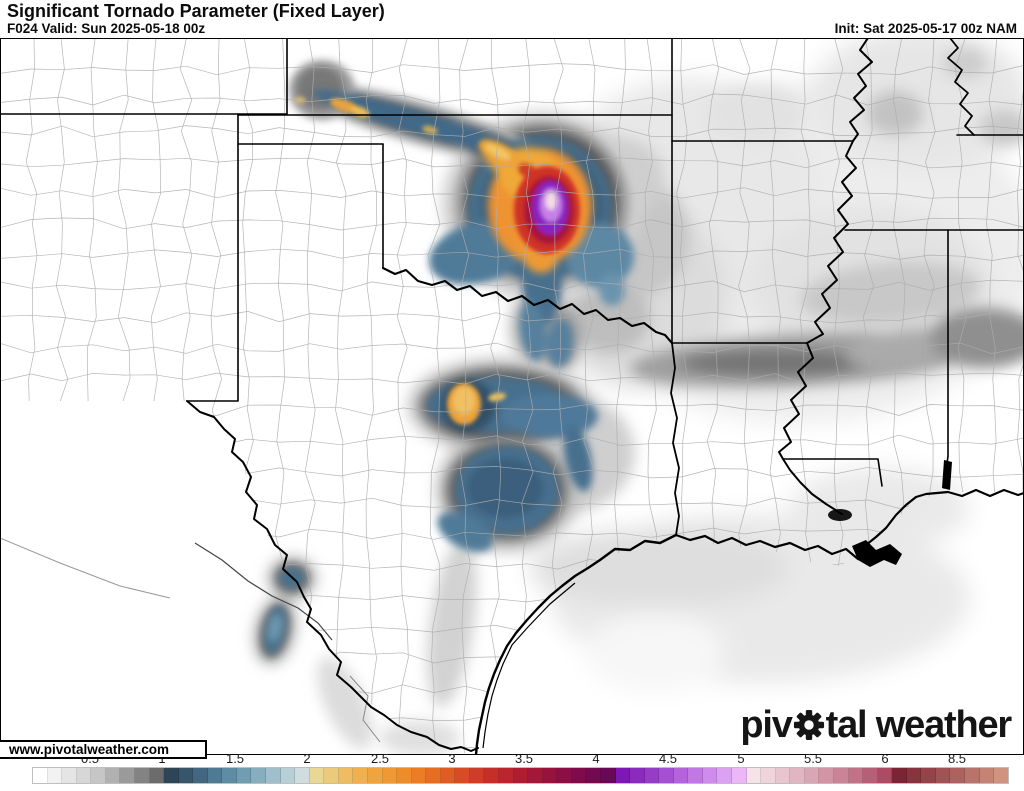  Describe the element at coordinates (813, 758) in the screenshot. I see `color-scale-tick: 5.5` at that location.